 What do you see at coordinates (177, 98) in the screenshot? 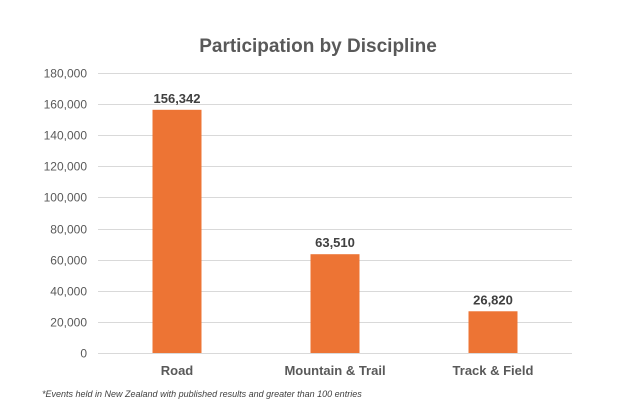
I see `data-label: 156,342` at bounding box center [177, 98].